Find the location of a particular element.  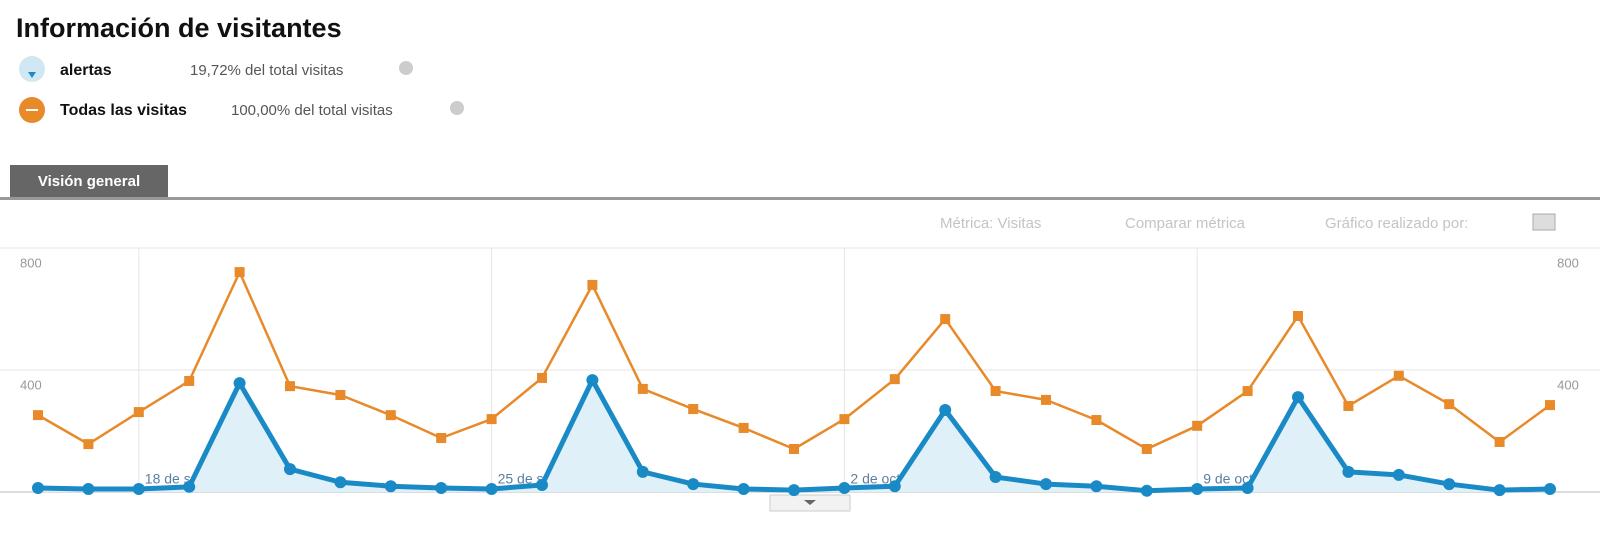

tab is located at coordinates (89, 181).